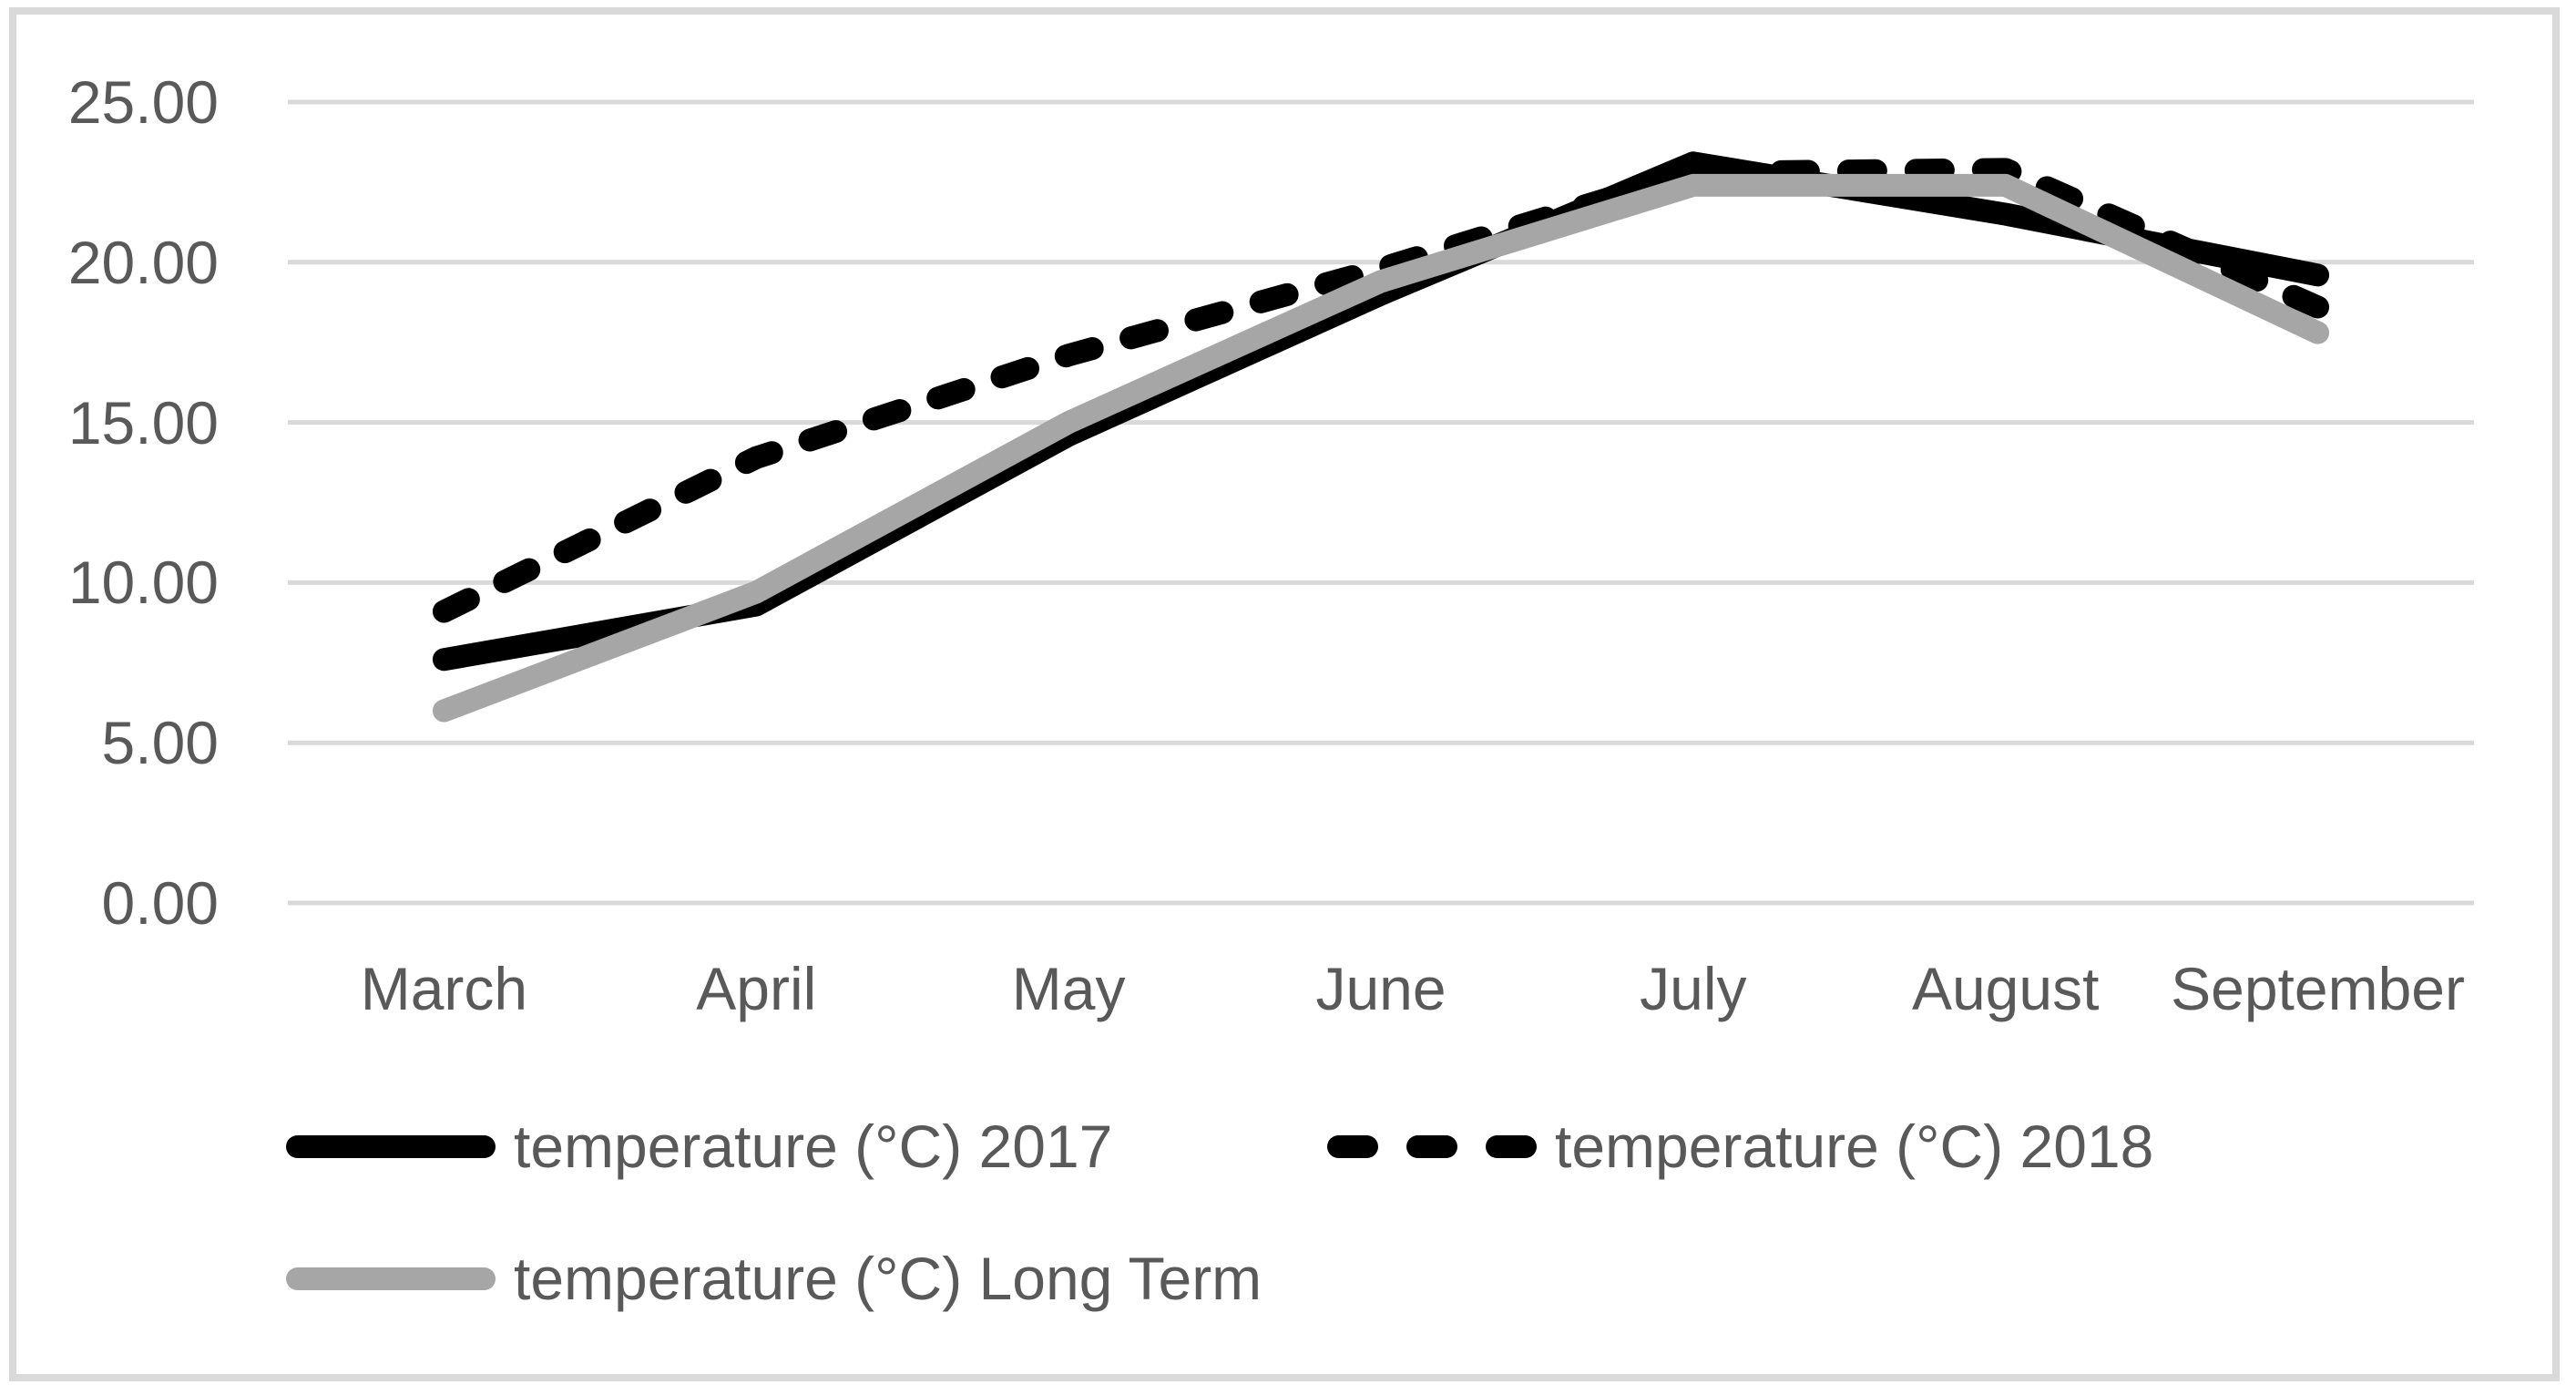 The image size is (2576, 1395). What do you see at coordinates (160, 743) in the screenshot?
I see `y-tick-label: 5.00` at bounding box center [160, 743].